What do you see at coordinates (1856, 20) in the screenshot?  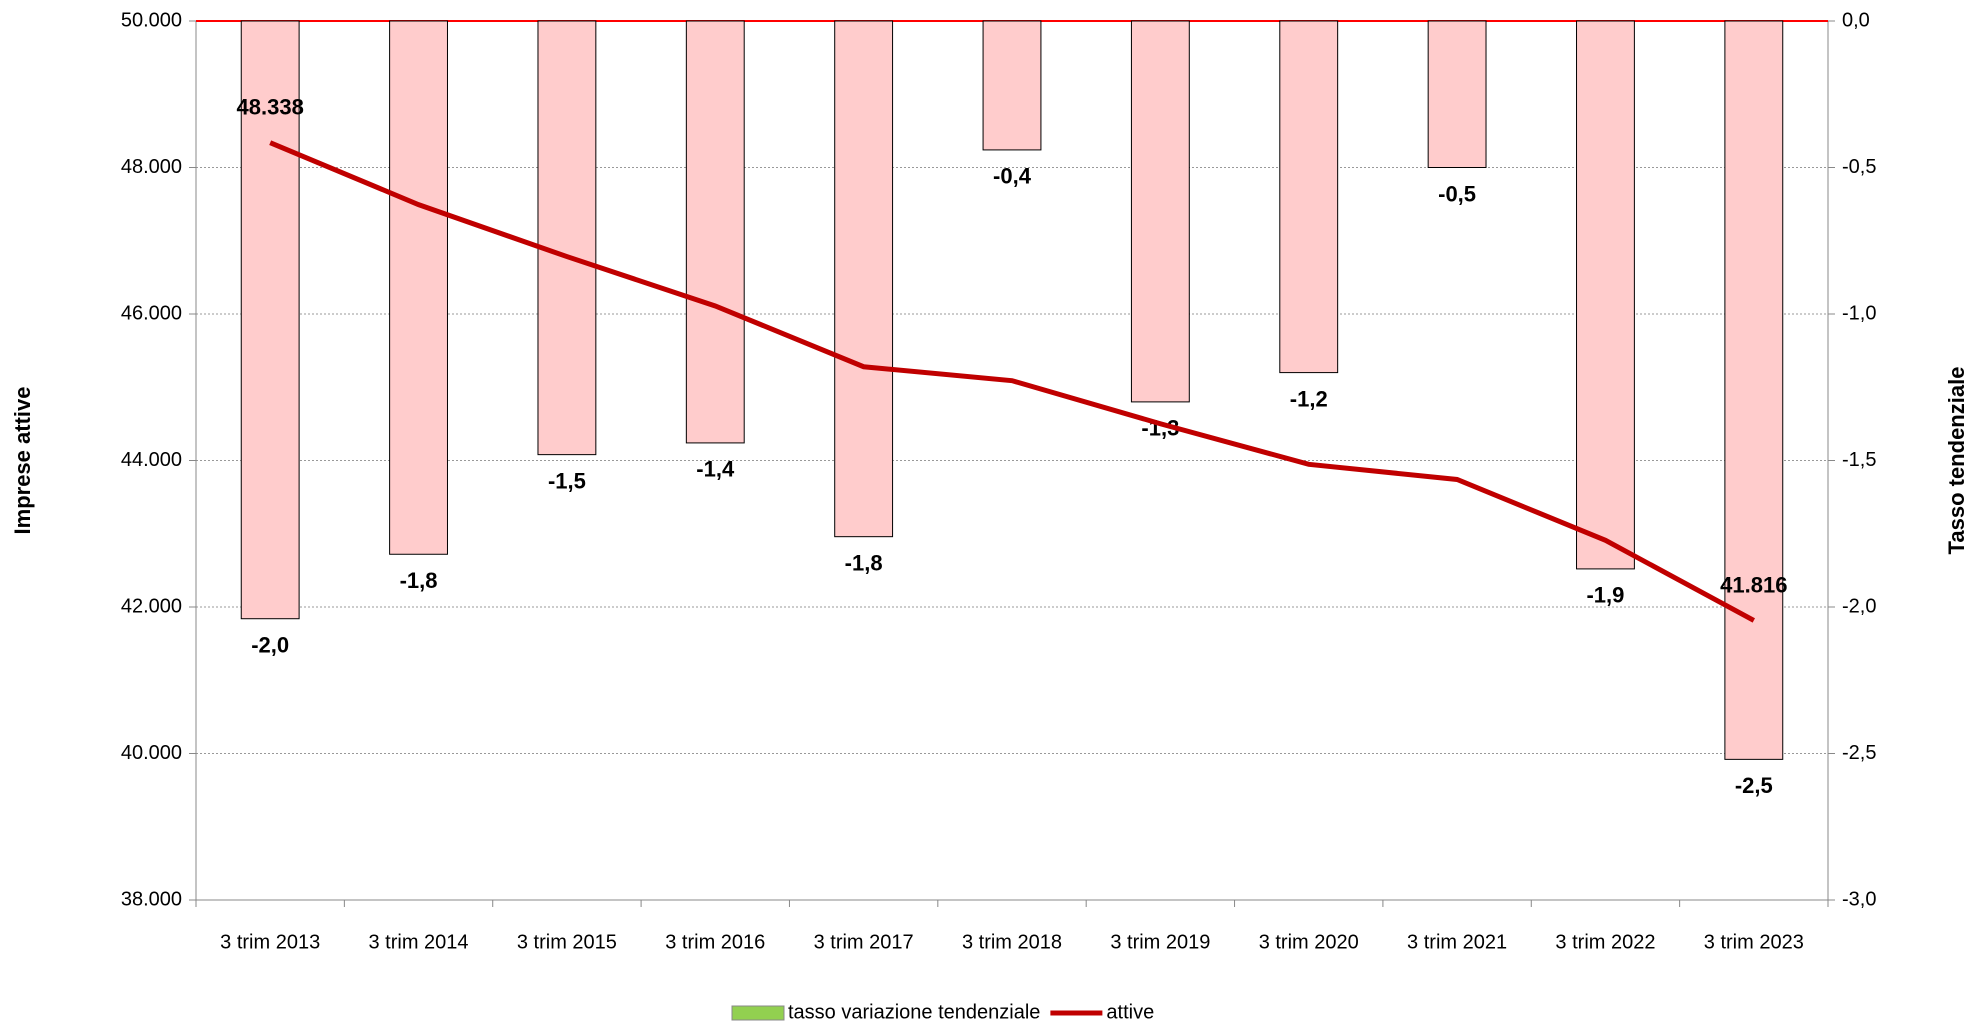 I see `y2-tick-label: 0,0` at bounding box center [1856, 20].